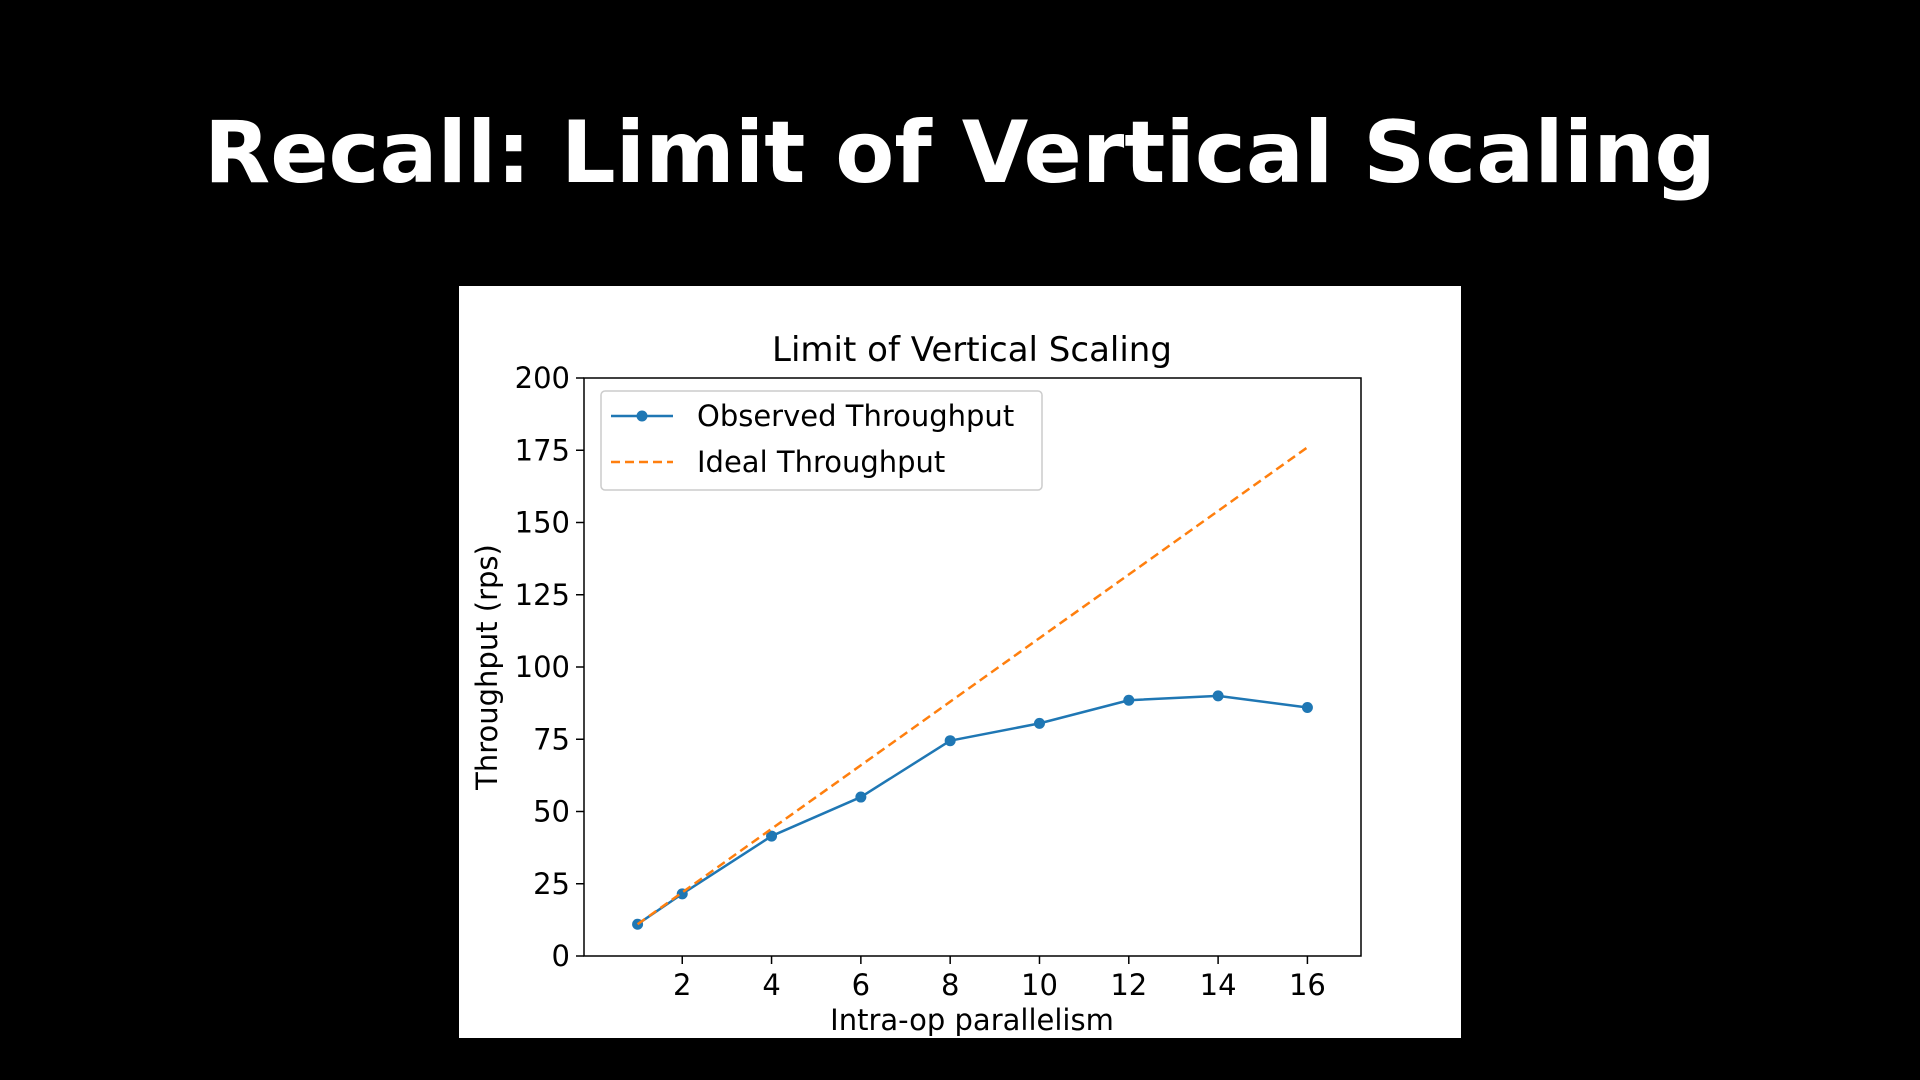 The image size is (1920, 1080). I want to click on x-tick-label: 6, so click(861, 985).